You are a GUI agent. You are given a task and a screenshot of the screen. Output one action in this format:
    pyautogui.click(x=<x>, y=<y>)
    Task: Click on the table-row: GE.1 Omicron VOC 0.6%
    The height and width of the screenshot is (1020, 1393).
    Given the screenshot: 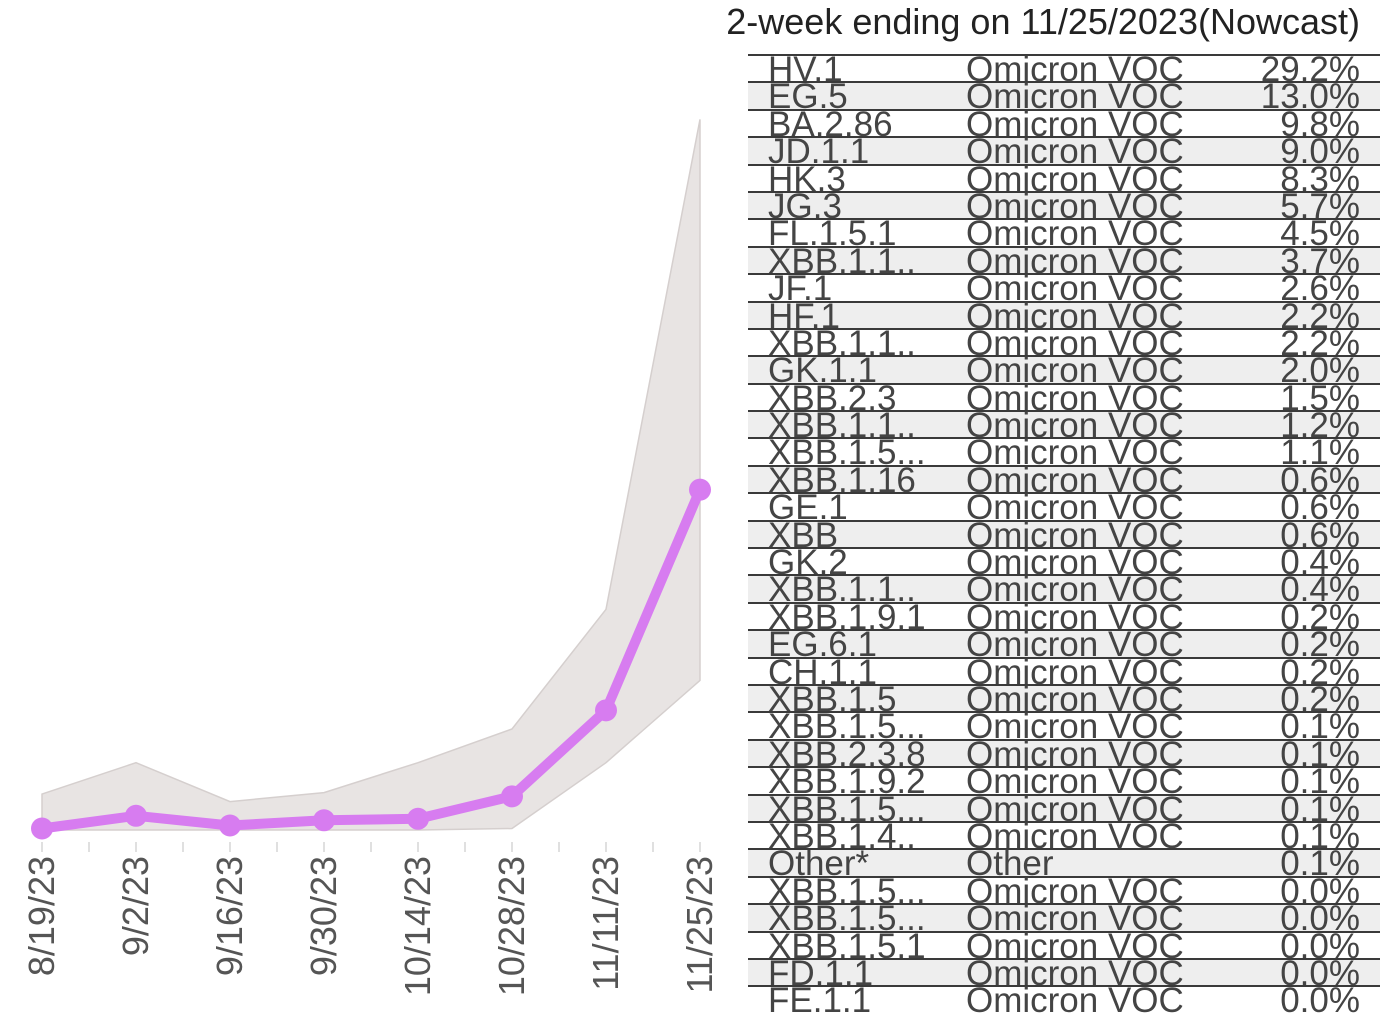 What is the action you would take?
    pyautogui.click(x=1064, y=508)
    